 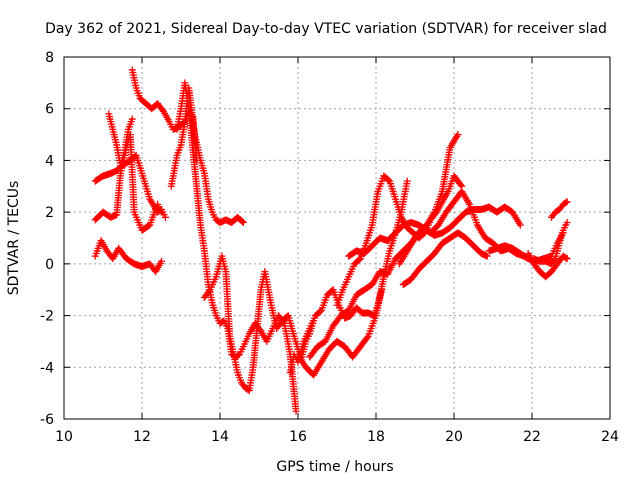 I want to click on x-axis-title: GPS time / hours, so click(x=334, y=467).